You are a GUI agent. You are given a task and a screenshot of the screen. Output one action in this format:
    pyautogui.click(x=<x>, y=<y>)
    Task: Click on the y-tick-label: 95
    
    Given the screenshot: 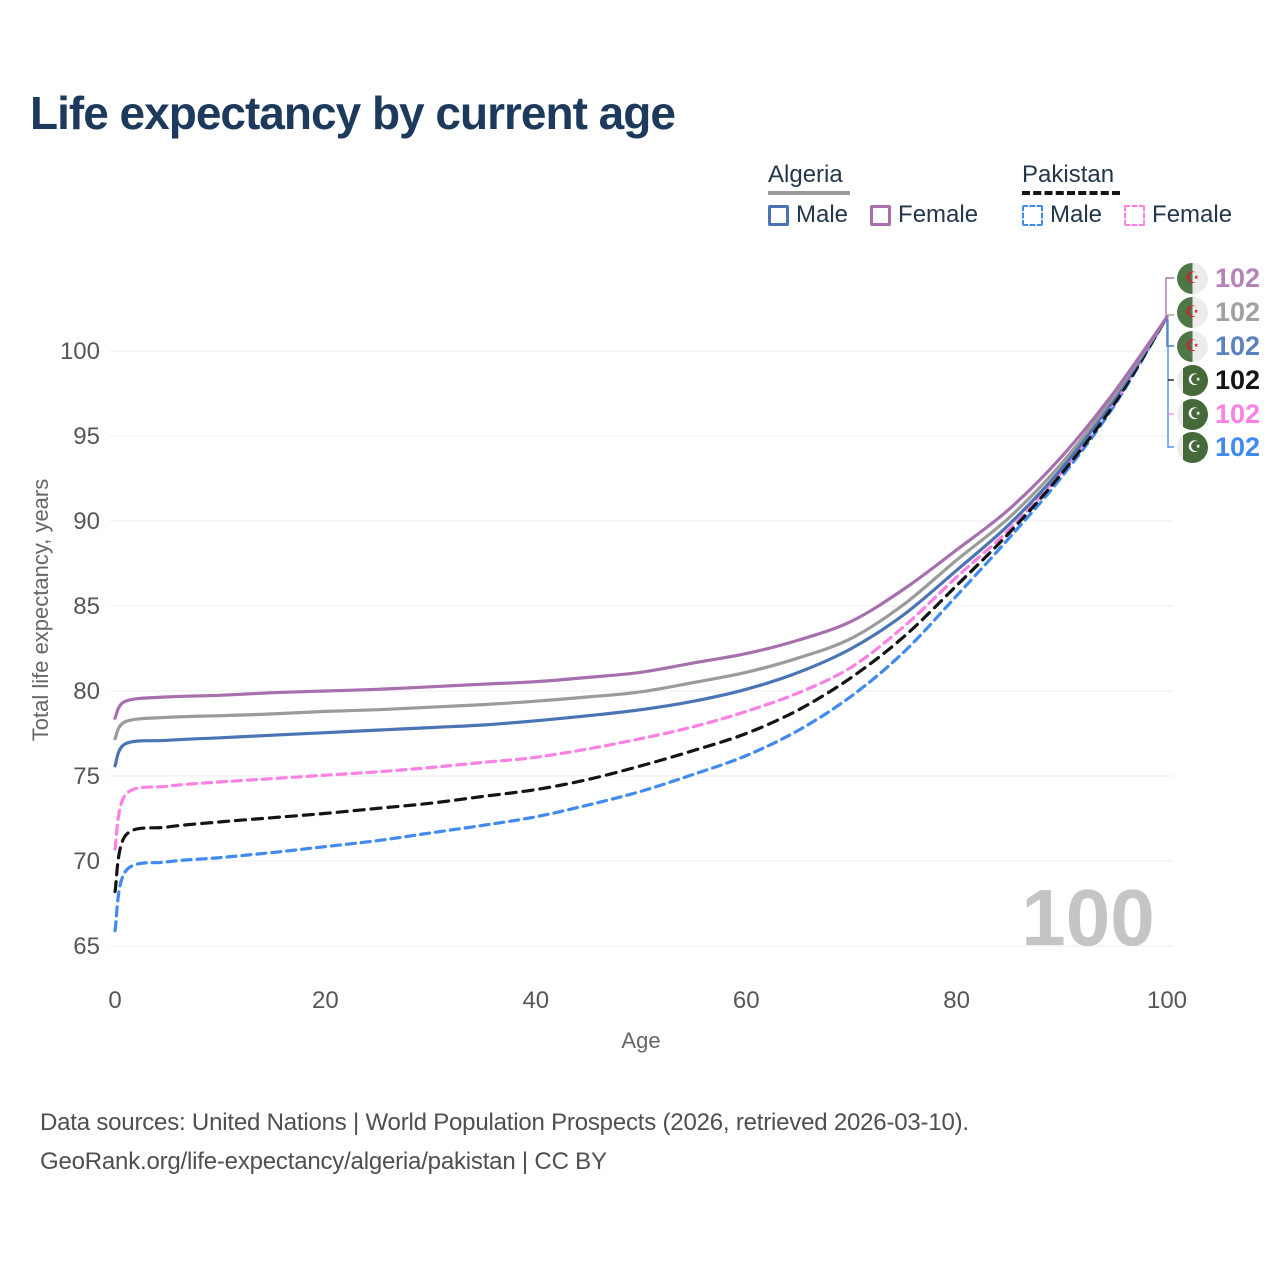 What is the action you would take?
    pyautogui.click(x=86, y=436)
    